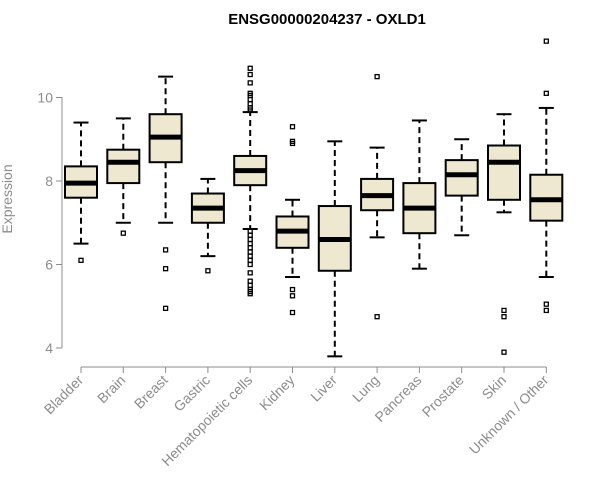  What do you see at coordinates (377, 196) in the screenshot?
I see `box-lung` at bounding box center [377, 196].